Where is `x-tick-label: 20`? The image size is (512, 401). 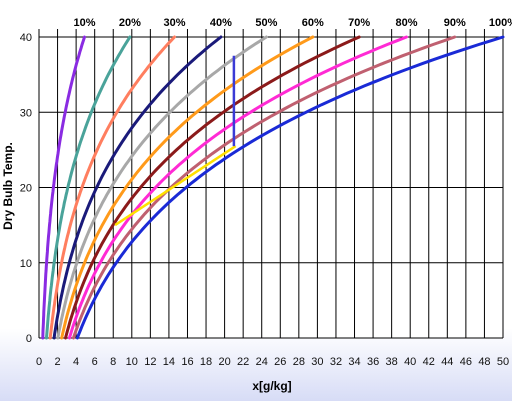 x-tick-label: 20 is located at coordinates (224, 362).